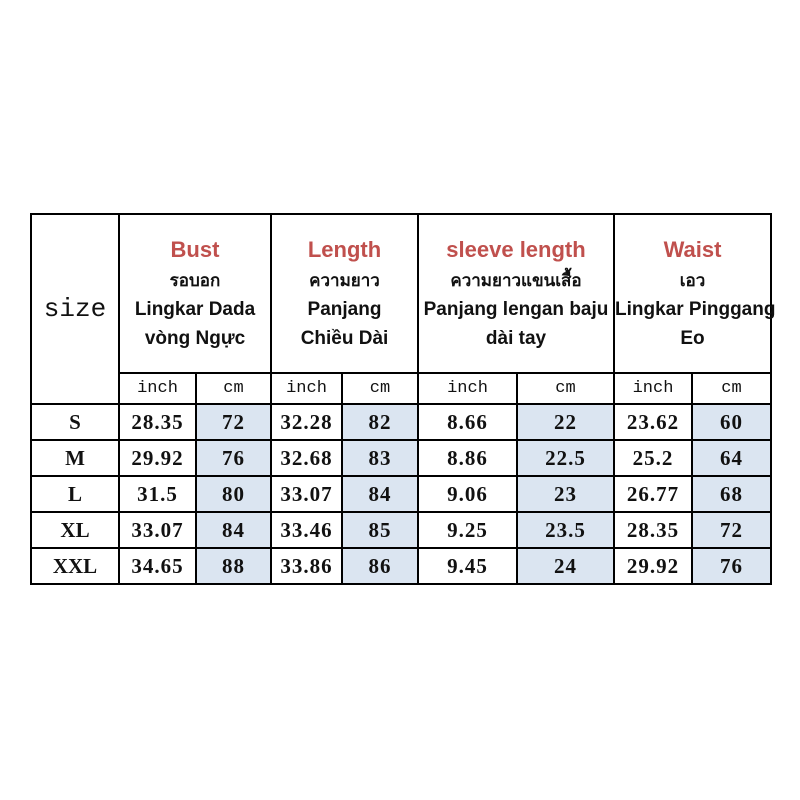 This screenshot has width=800, height=800. What do you see at coordinates (157, 388) in the screenshot?
I see `unit-header-bust-inch: inch` at bounding box center [157, 388].